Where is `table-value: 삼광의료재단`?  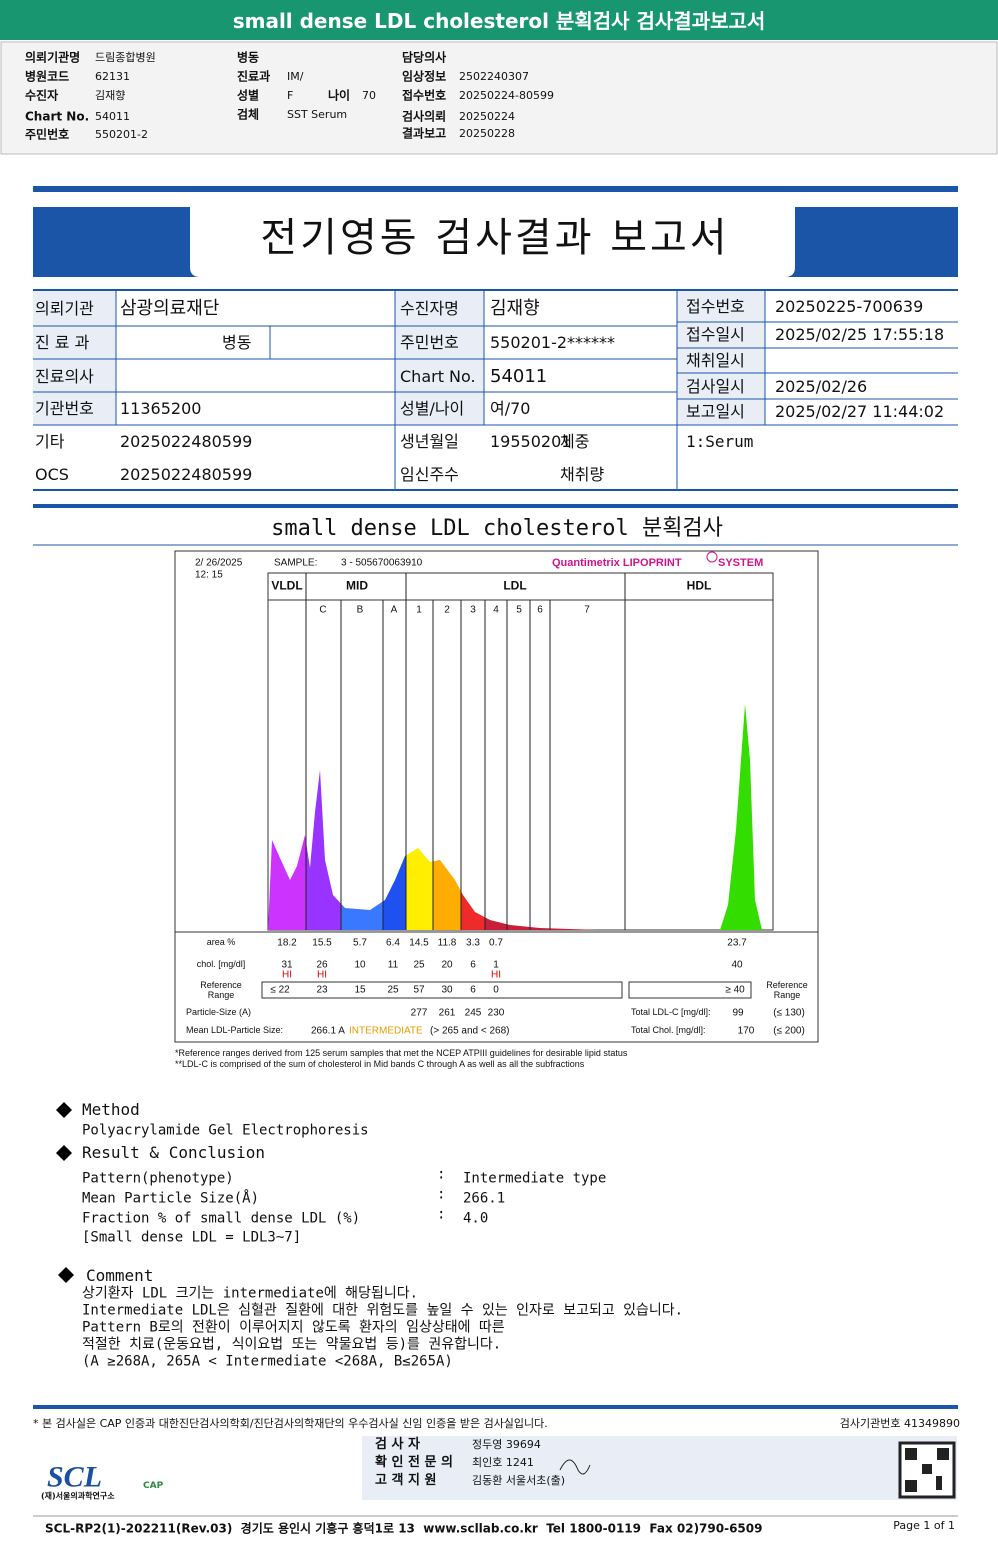
table-value: 삼광의료재단 is located at coordinates (170, 309).